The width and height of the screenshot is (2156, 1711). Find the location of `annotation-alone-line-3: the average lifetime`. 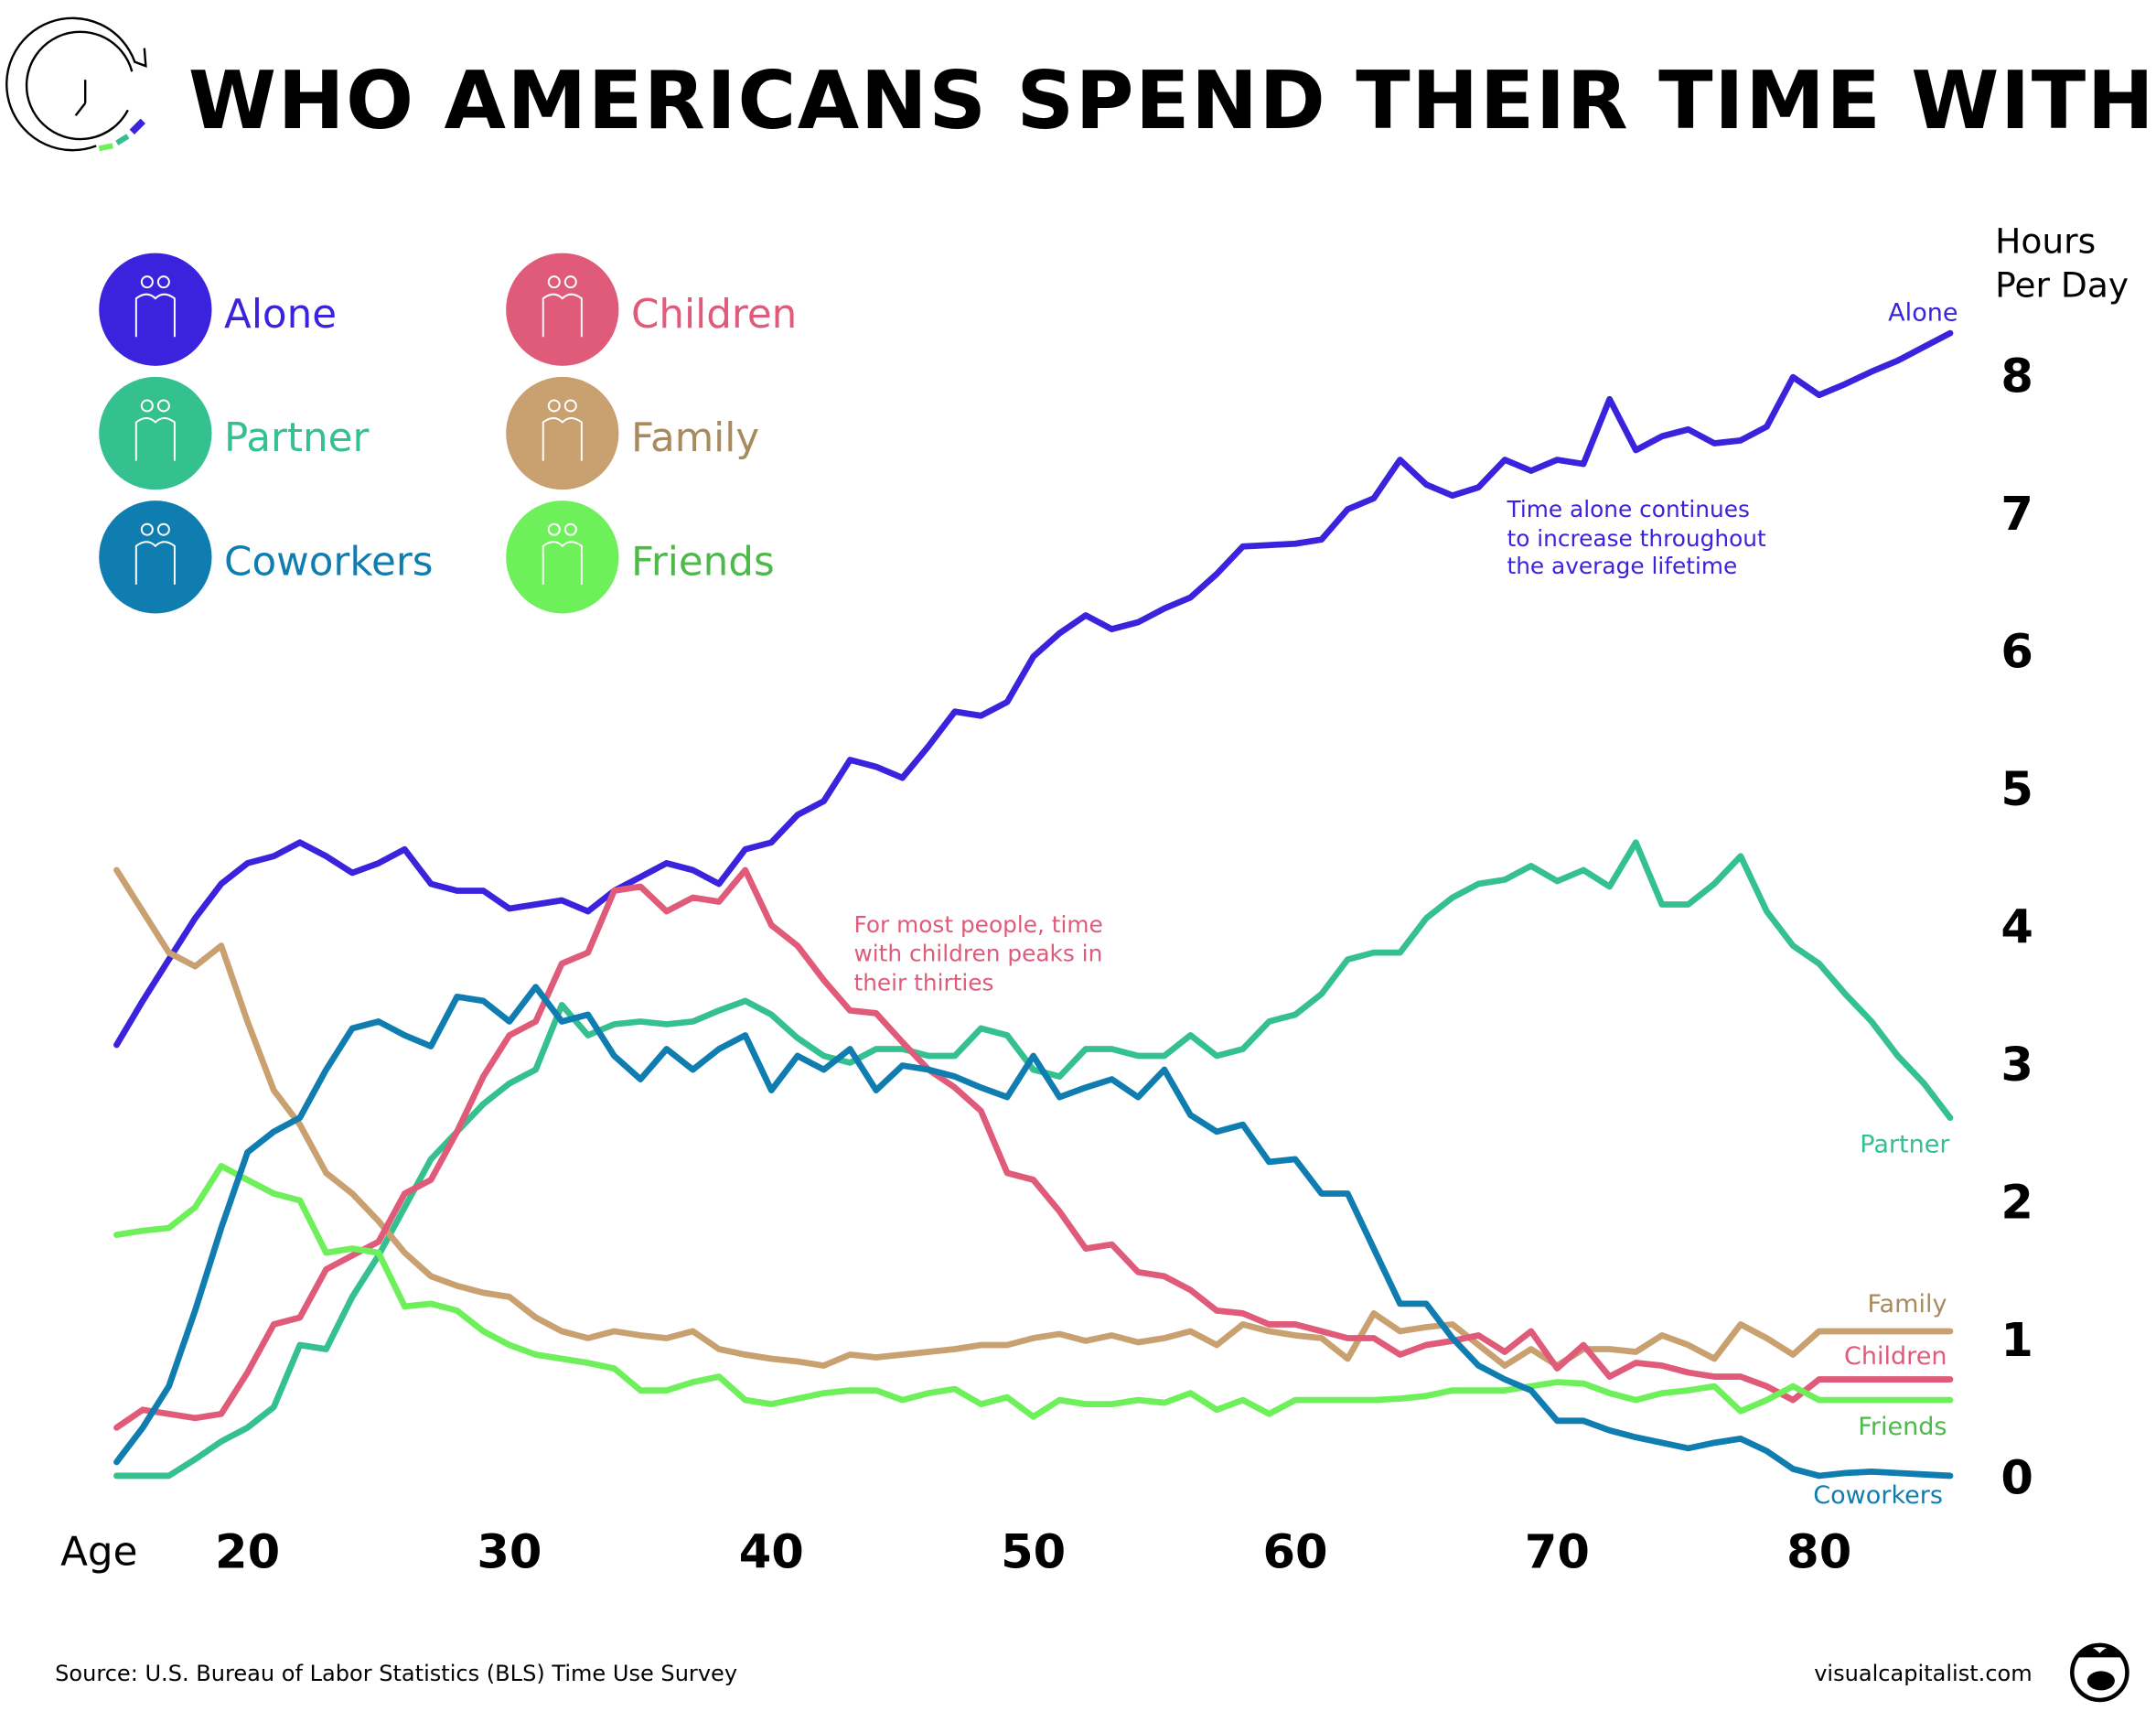

annotation-alone-line-3: the average lifetime is located at coordinates (1622, 566).